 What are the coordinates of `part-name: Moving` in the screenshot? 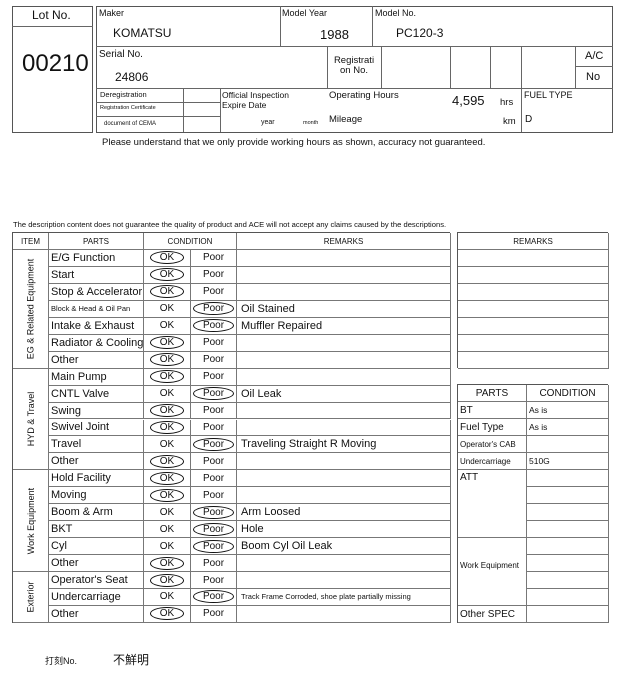 It's located at (96, 496).